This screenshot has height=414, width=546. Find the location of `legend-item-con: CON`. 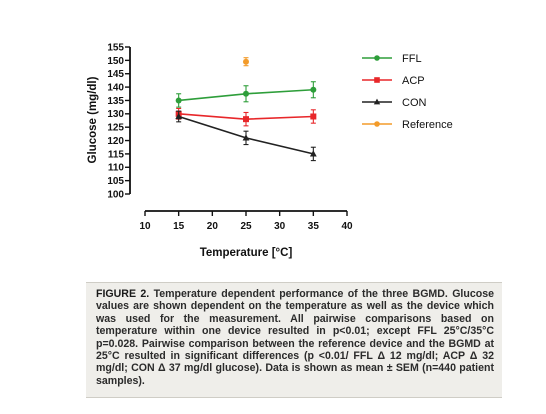

legend-item-con: CON is located at coordinates (394, 103).